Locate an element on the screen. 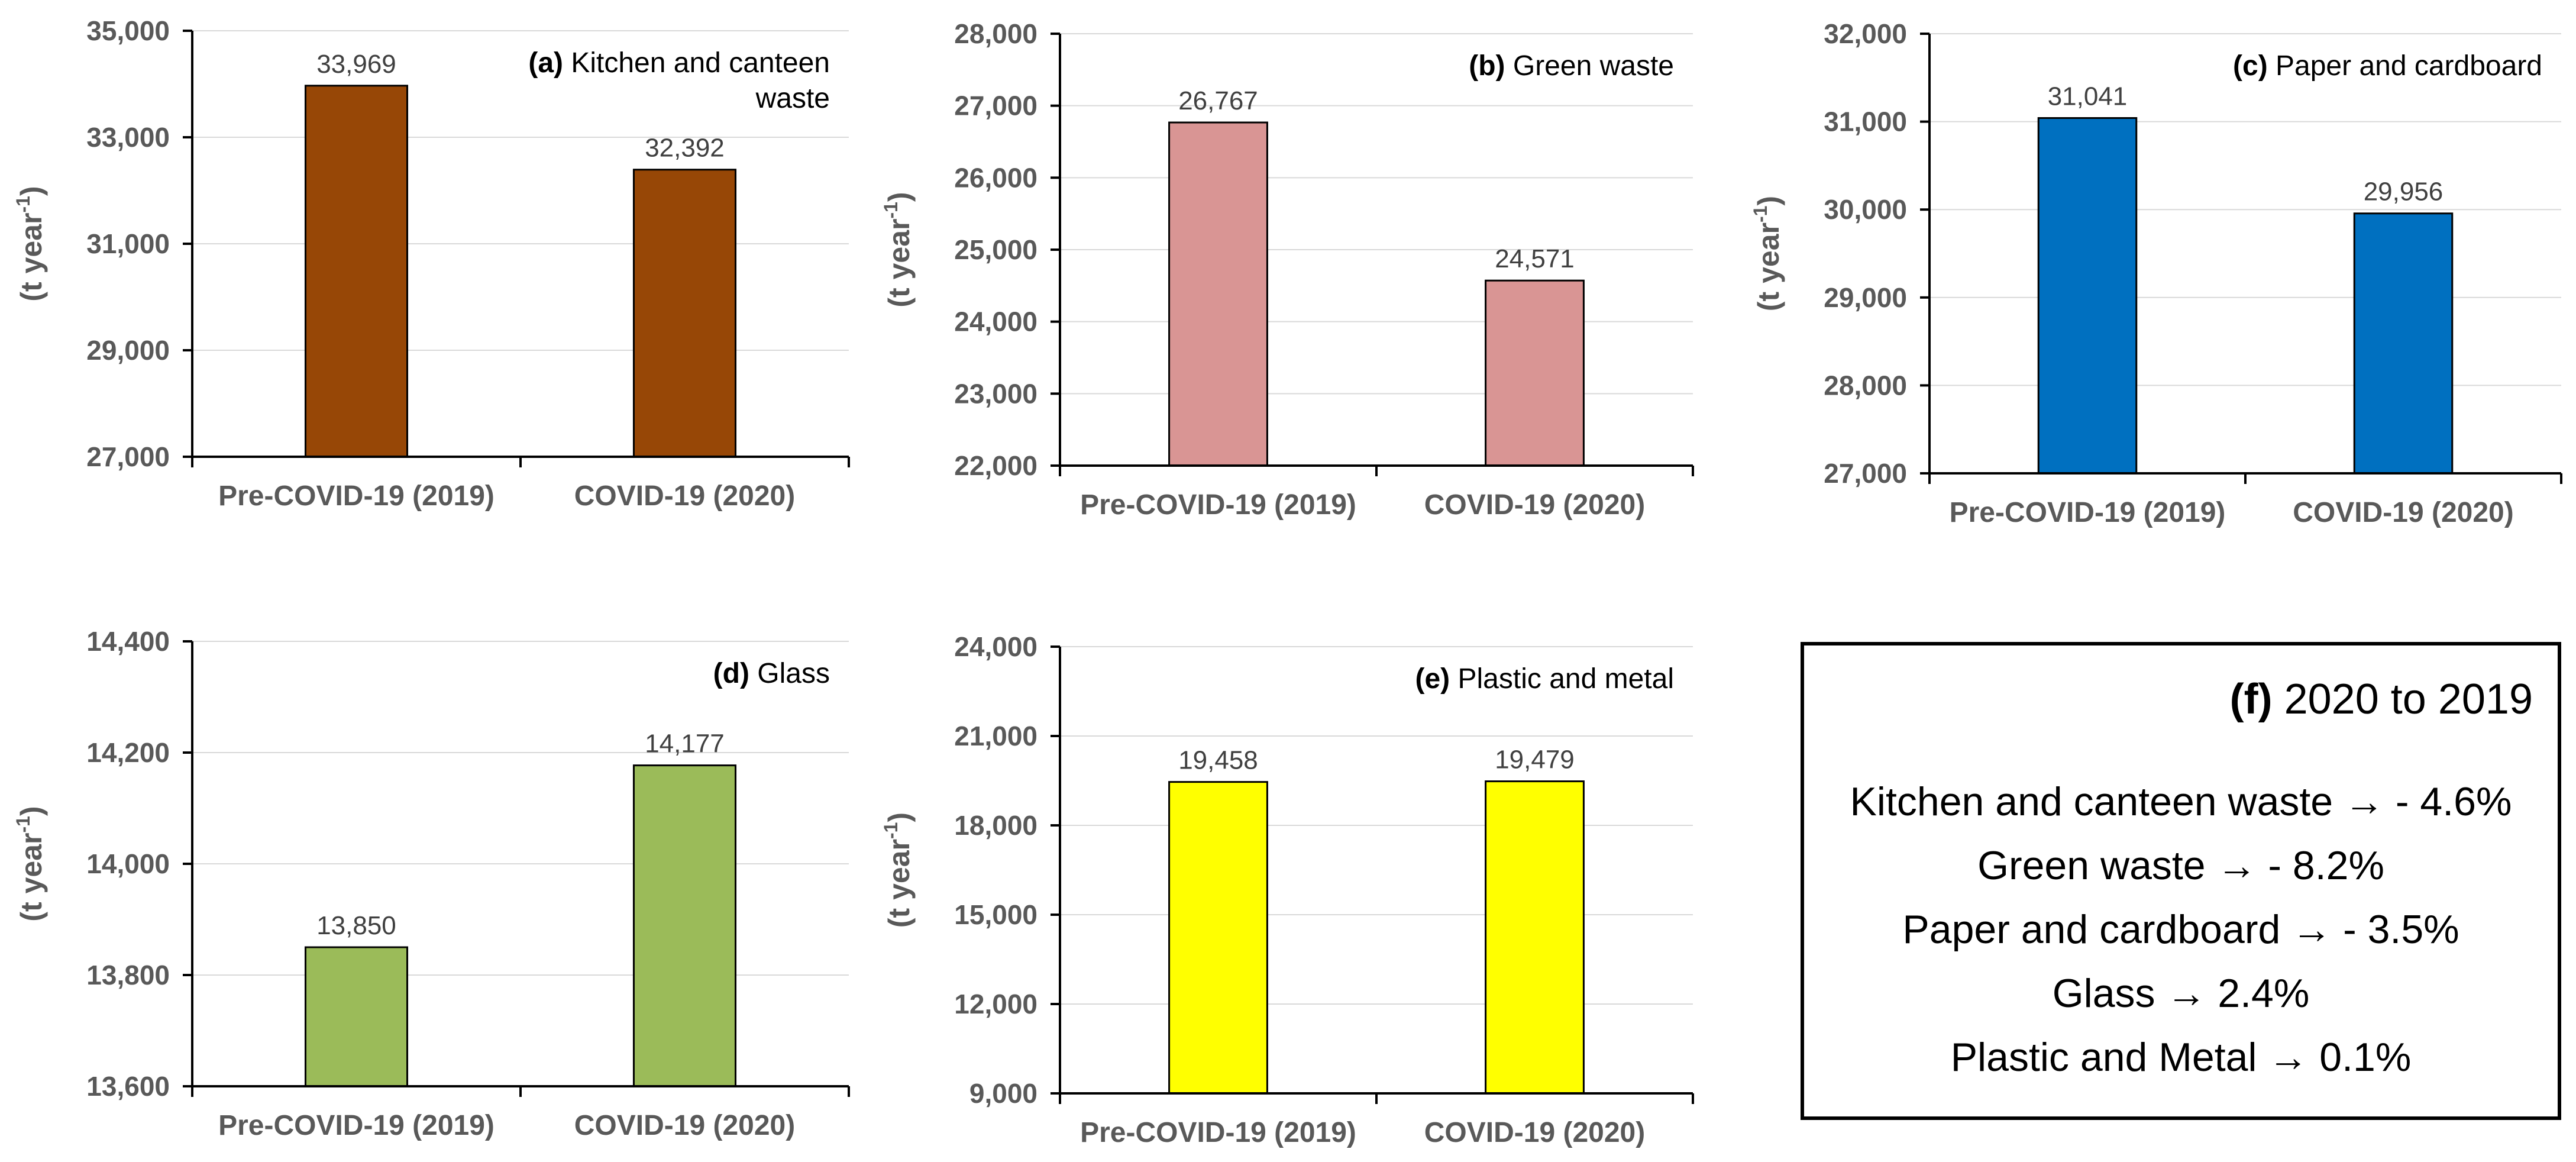  panel-title-text: Kitchen and canteen is located at coordinates (700, 63).